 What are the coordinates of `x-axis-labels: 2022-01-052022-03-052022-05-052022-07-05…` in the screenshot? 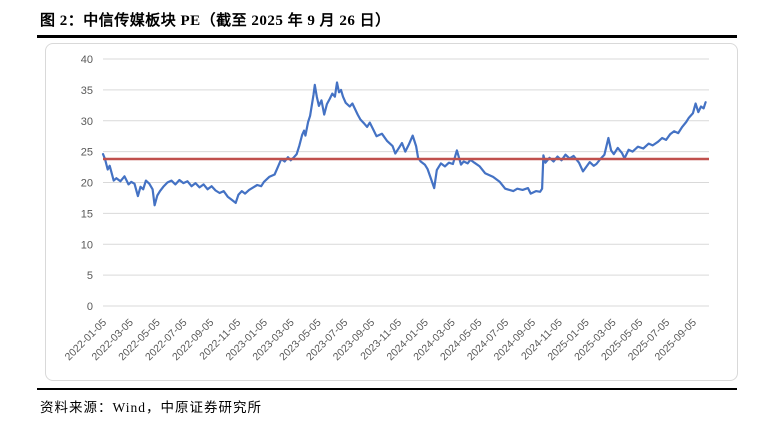 It's located at (381, 340).